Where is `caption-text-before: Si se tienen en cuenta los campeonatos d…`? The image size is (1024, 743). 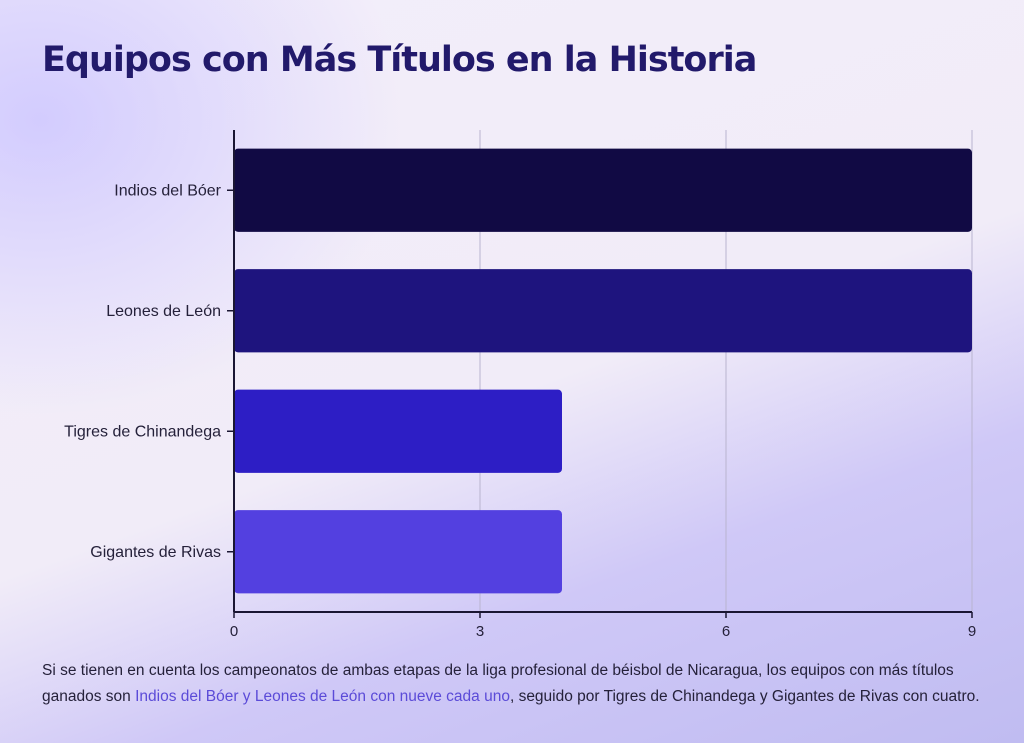 caption-text-before: Si se tienen en cuenta los campeonatos d… is located at coordinates (498, 683).